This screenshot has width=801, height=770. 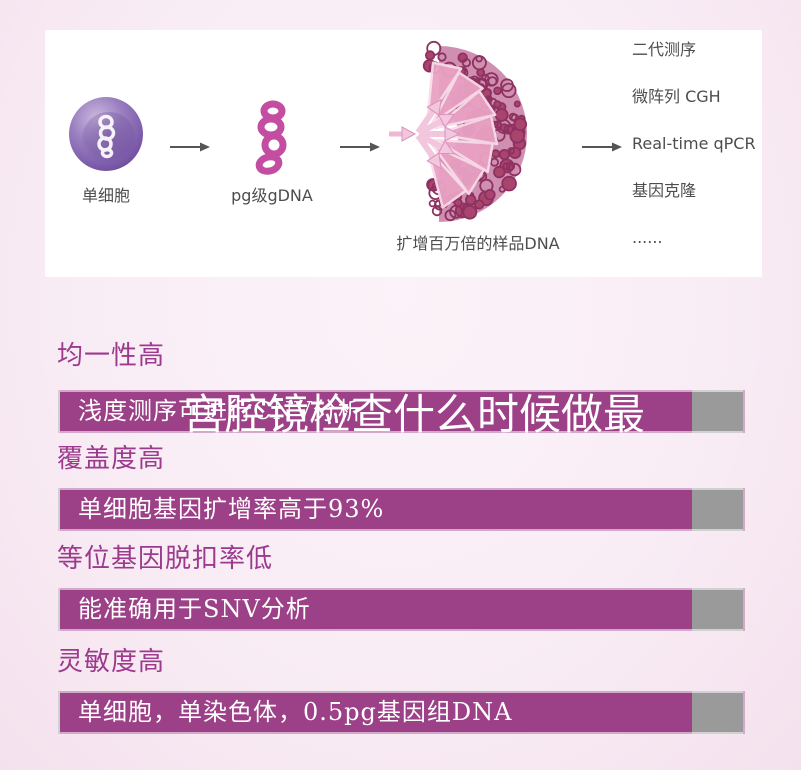 I want to click on feature-heading-allele-dropout: 等位基因脱扣率低, so click(x=165, y=559).